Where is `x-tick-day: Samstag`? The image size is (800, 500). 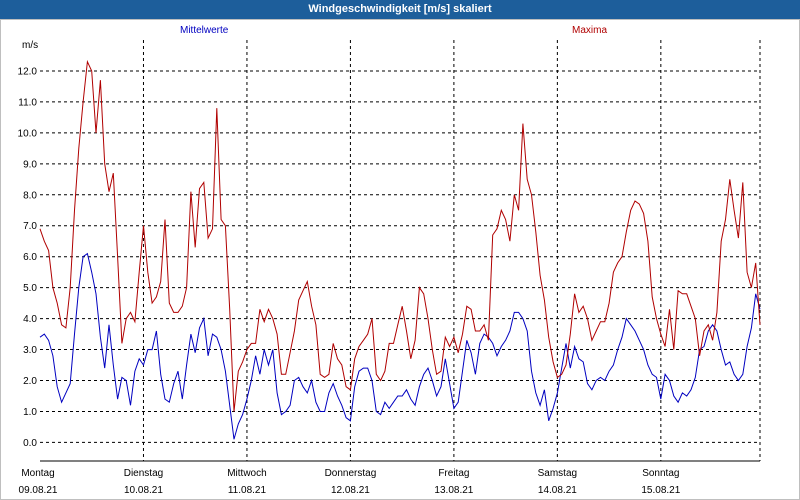
x-tick-day: Samstag is located at coordinates (557, 473).